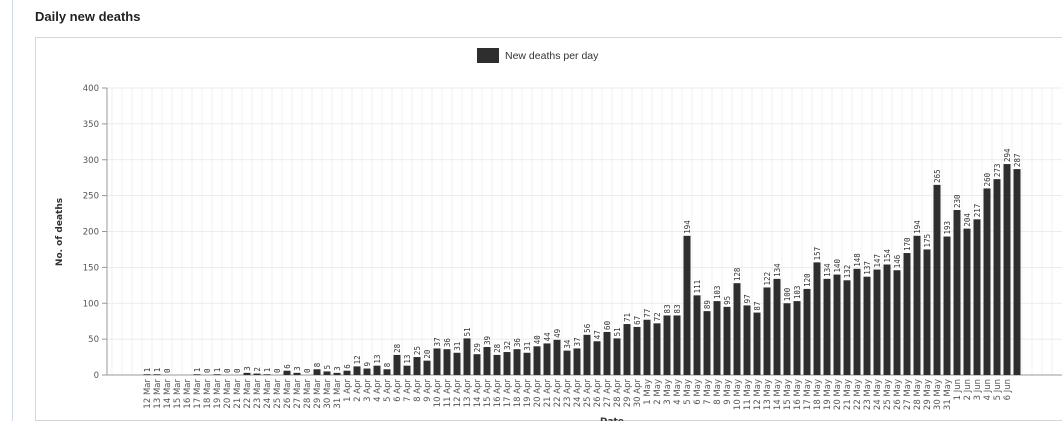 This screenshot has width=1062, height=421. I want to click on x-tick-label: 12 Mar, so click(148, 394).